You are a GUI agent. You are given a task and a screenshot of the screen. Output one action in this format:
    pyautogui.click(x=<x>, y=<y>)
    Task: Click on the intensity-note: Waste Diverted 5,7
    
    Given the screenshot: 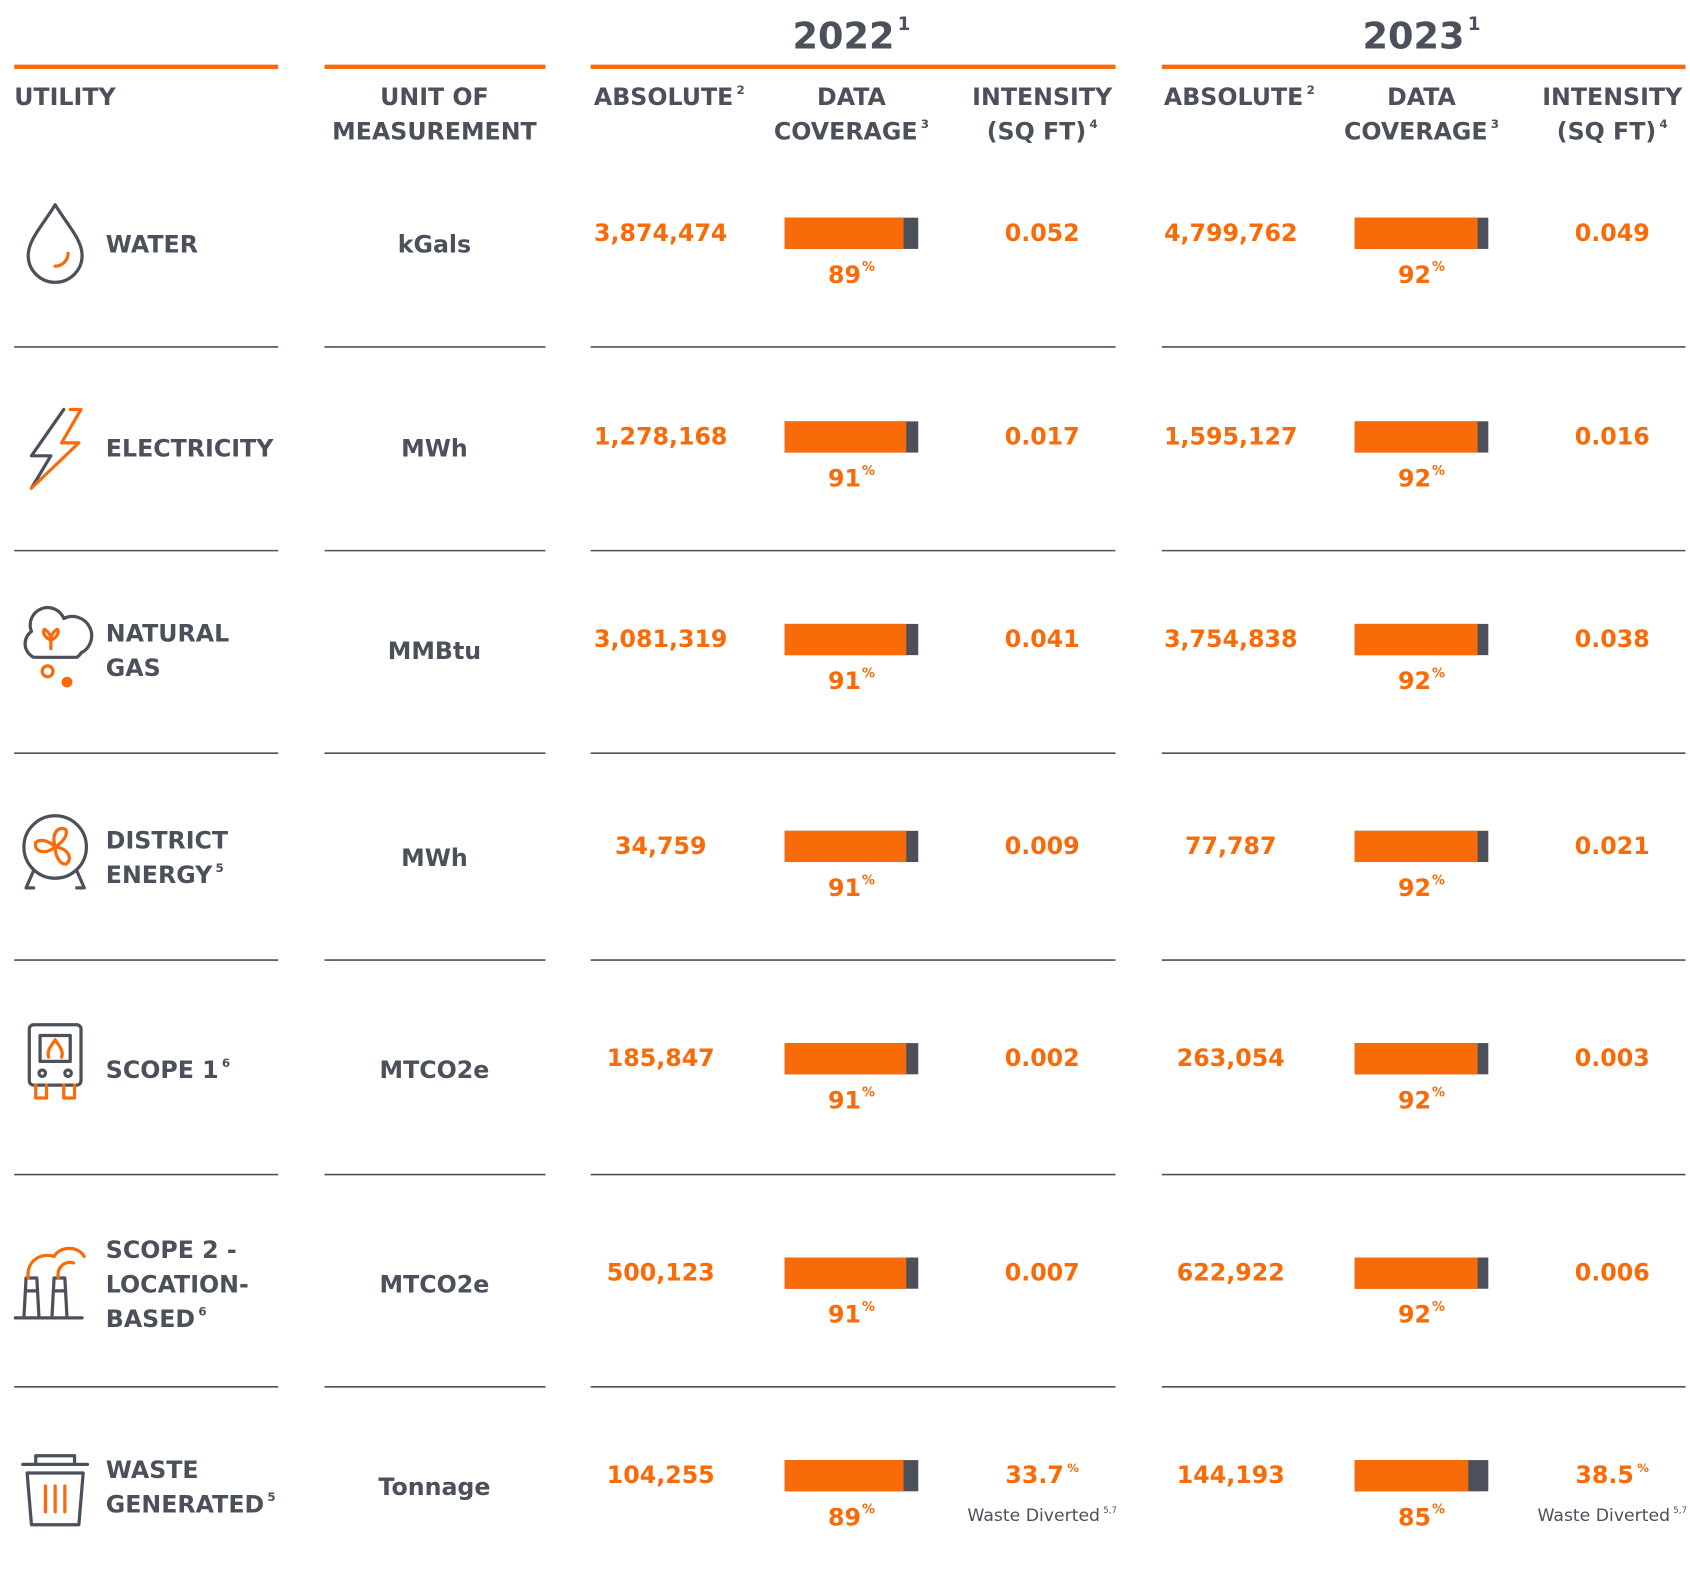 What is the action you would take?
    pyautogui.click(x=1042, y=1516)
    